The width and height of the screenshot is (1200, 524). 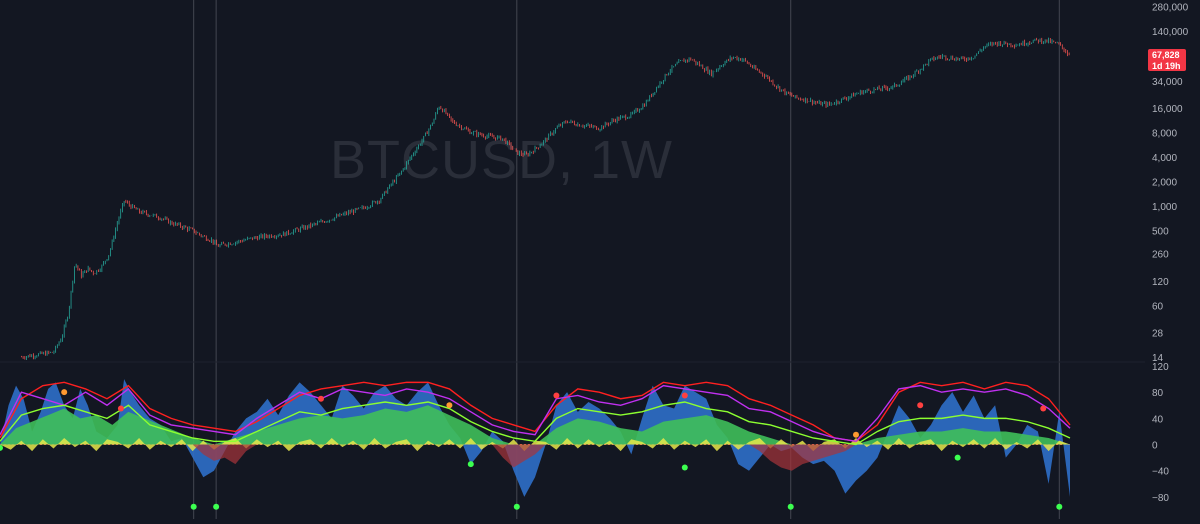 What do you see at coordinates (1164, 207) in the screenshot?
I see `price-tick-label: 1,000` at bounding box center [1164, 207].